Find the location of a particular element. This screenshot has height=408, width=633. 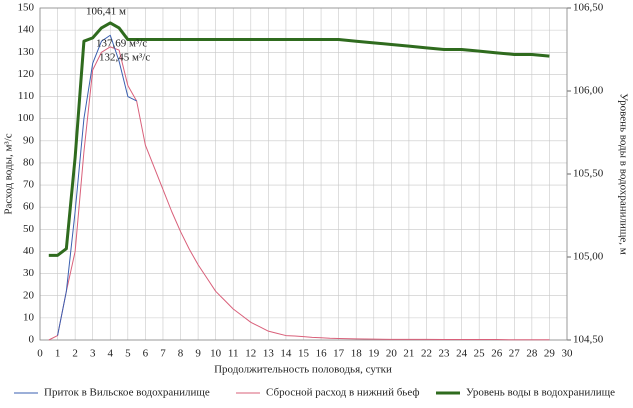

y-tick-label: 120 is located at coordinates (26, 74).